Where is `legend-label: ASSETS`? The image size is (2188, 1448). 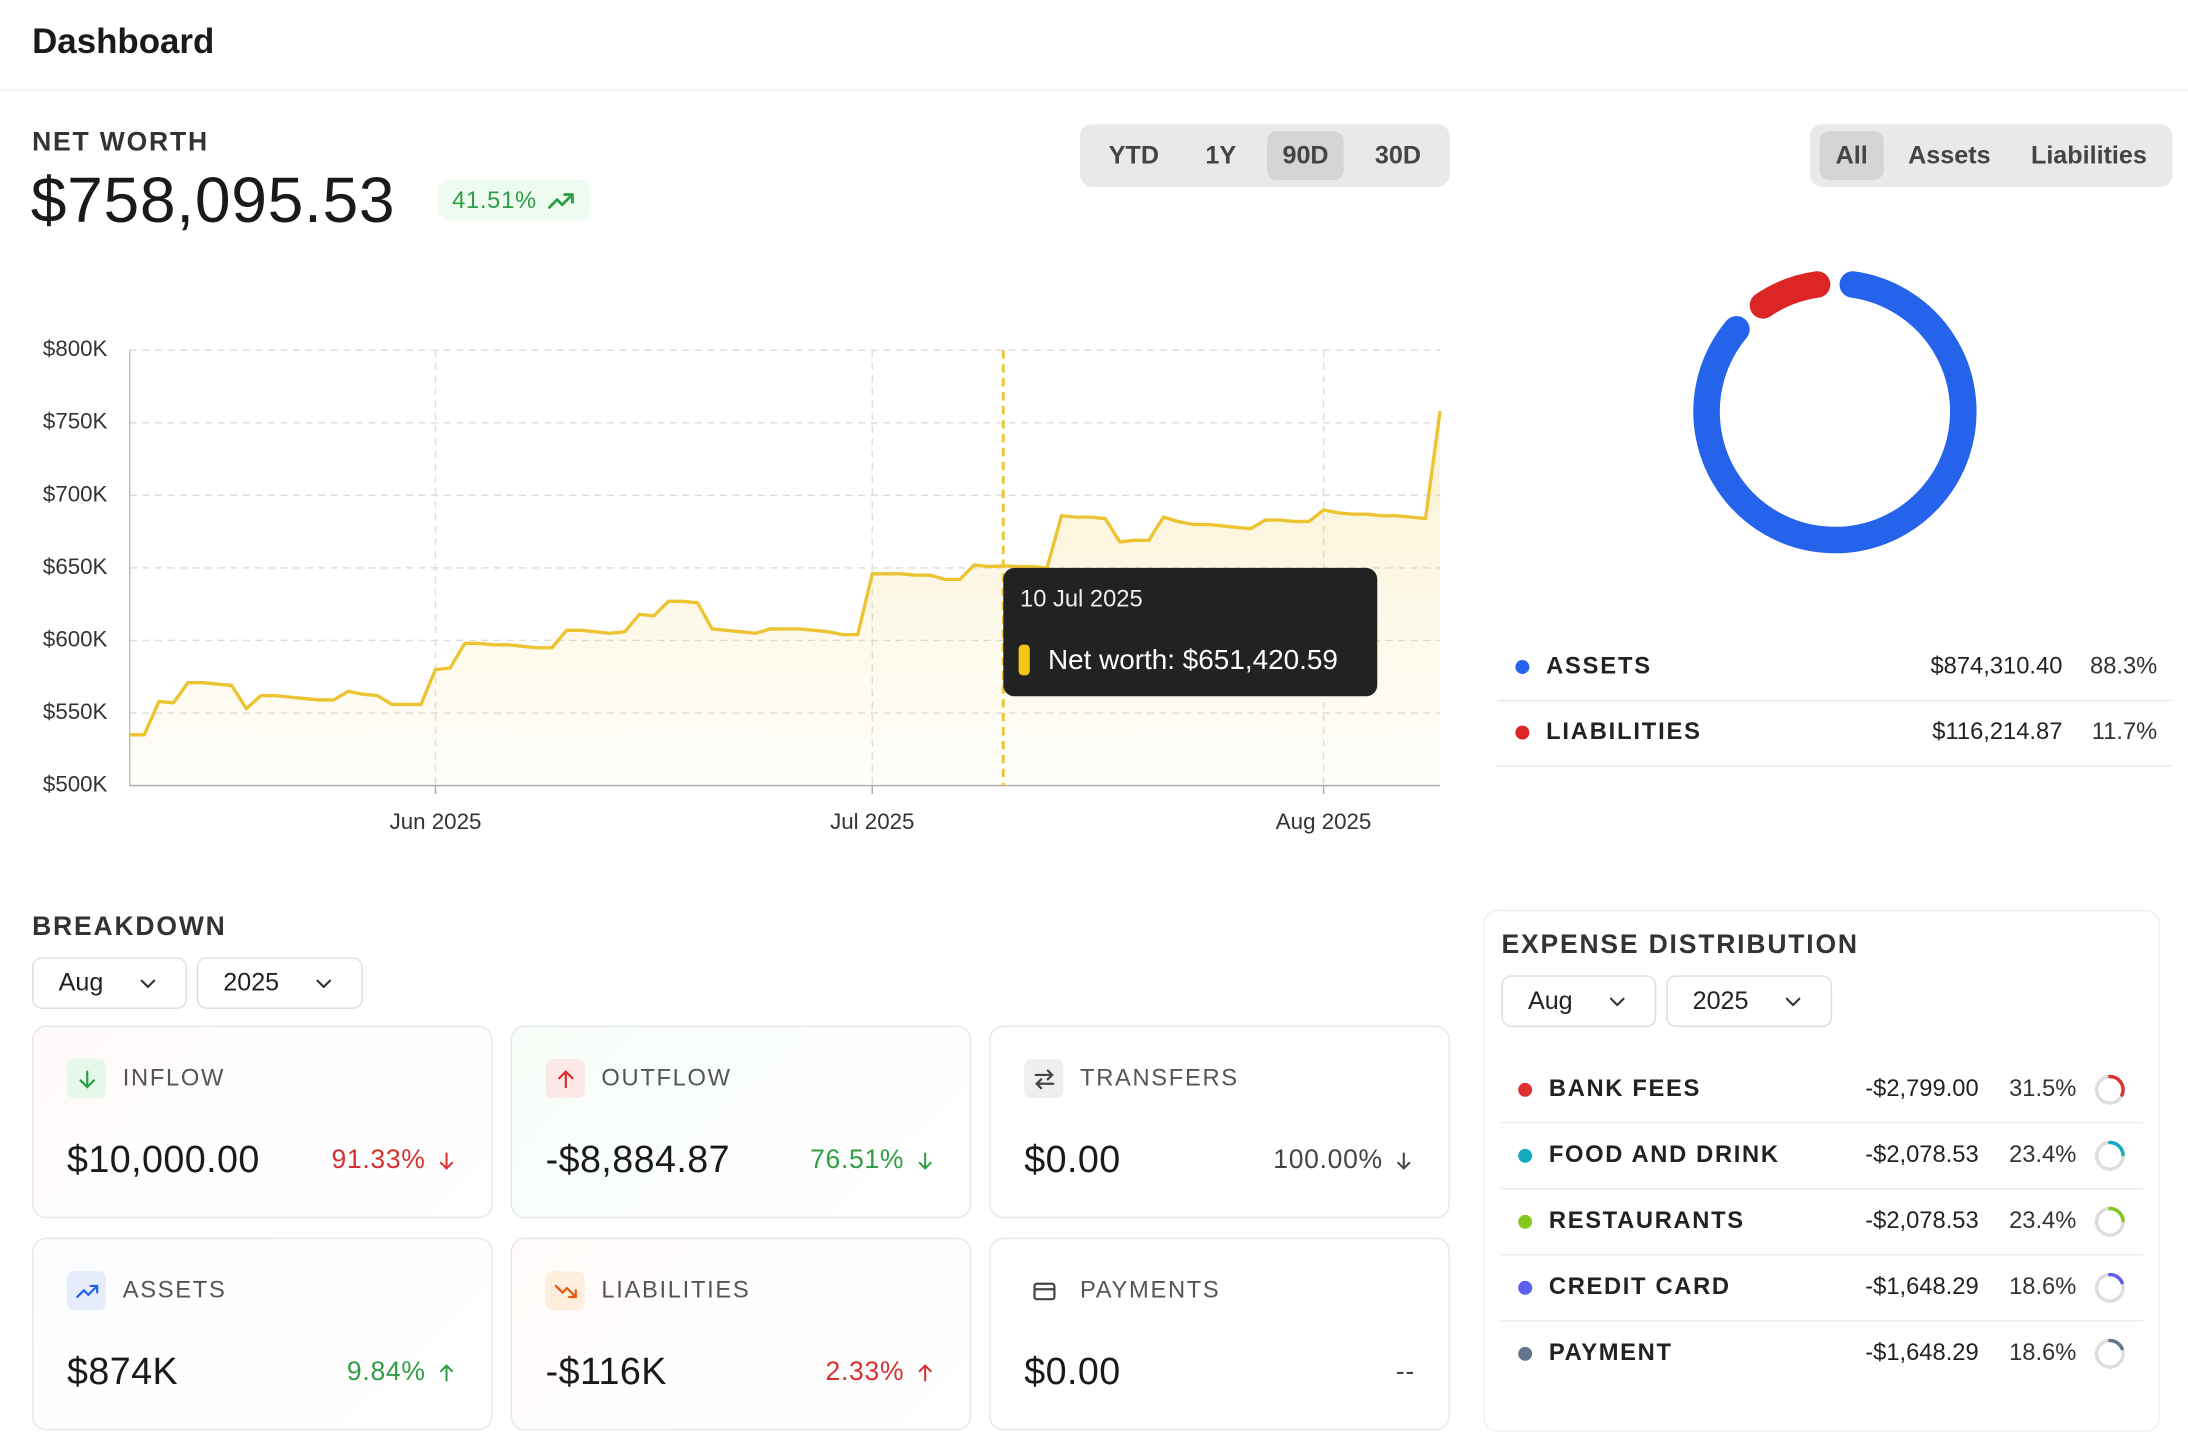 legend-label: ASSETS is located at coordinates (1599, 666).